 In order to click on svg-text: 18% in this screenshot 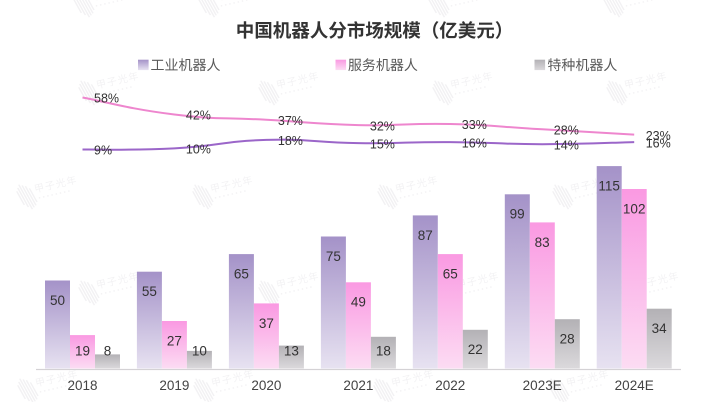, I will do `click(290, 141)`.